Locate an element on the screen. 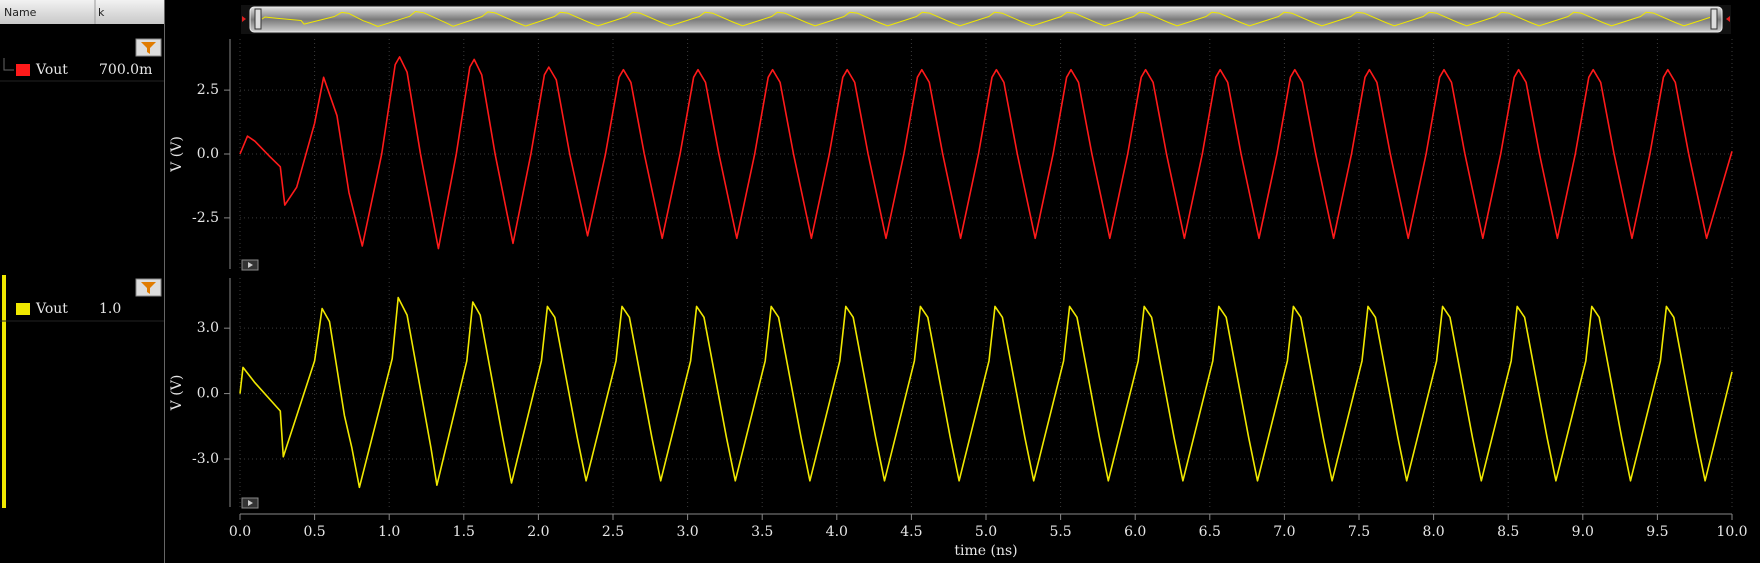  x-tick-label: 2.0 is located at coordinates (538, 532).